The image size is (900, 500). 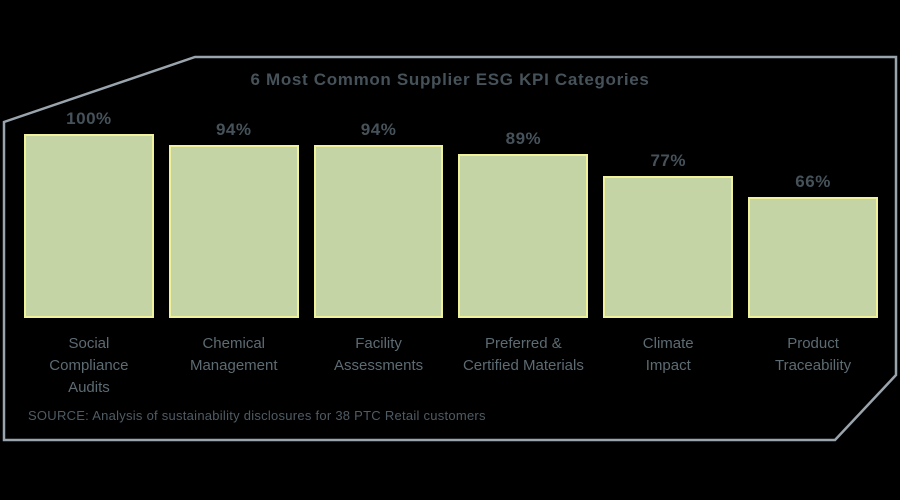 What do you see at coordinates (668, 354) in the screenshot?
I see `bar-category-label: Climate Impact` at bounding box center [668, 354].